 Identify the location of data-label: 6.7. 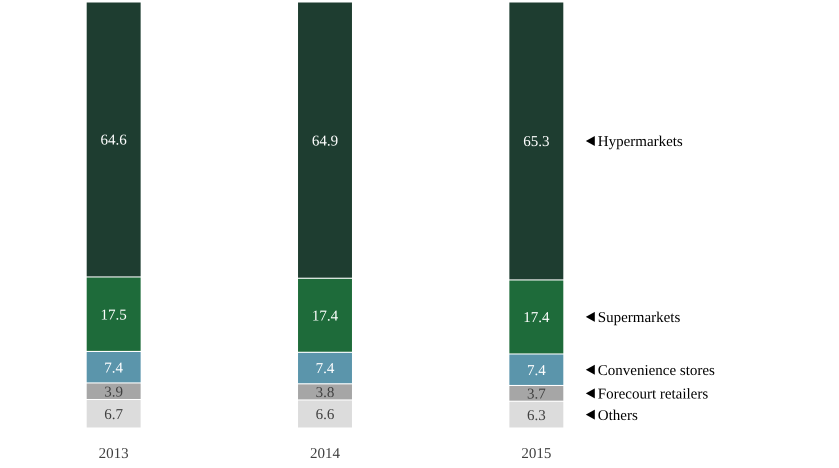
(114, 414).